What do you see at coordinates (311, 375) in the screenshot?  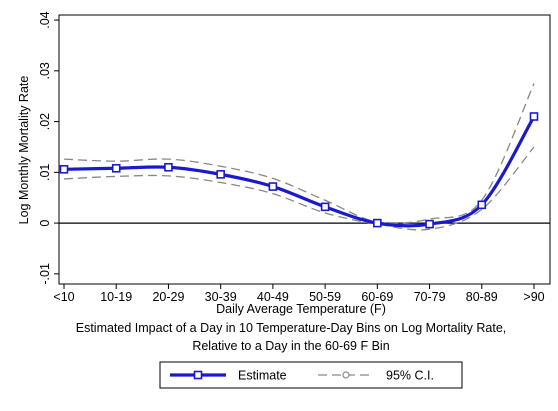 I see `legend: Estimate 95% C.I.` at bounding box center [311, 375].